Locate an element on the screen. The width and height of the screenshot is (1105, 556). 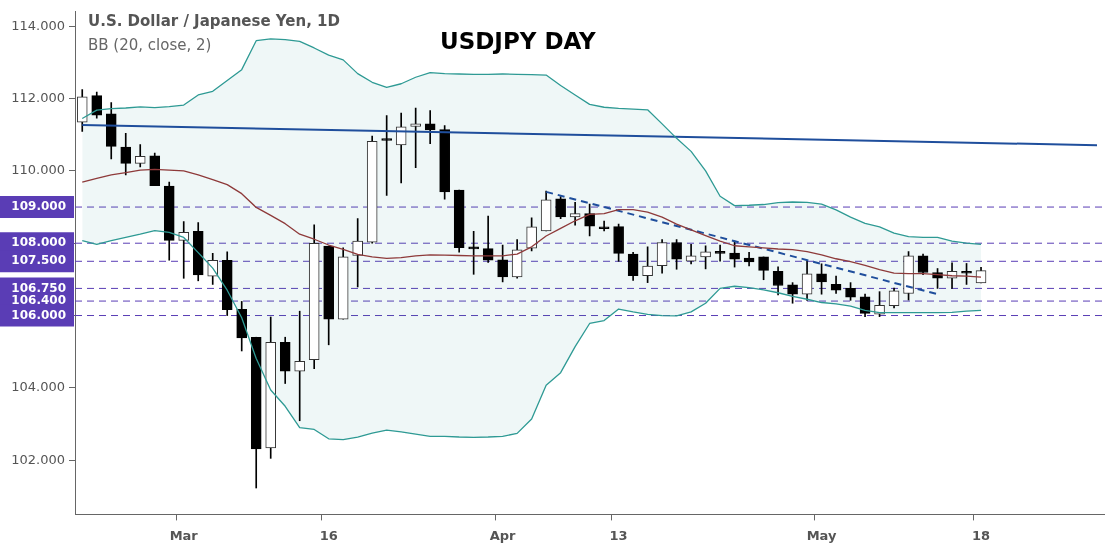
y-tick-label: 112.000 is located at coordinates (38, 97).